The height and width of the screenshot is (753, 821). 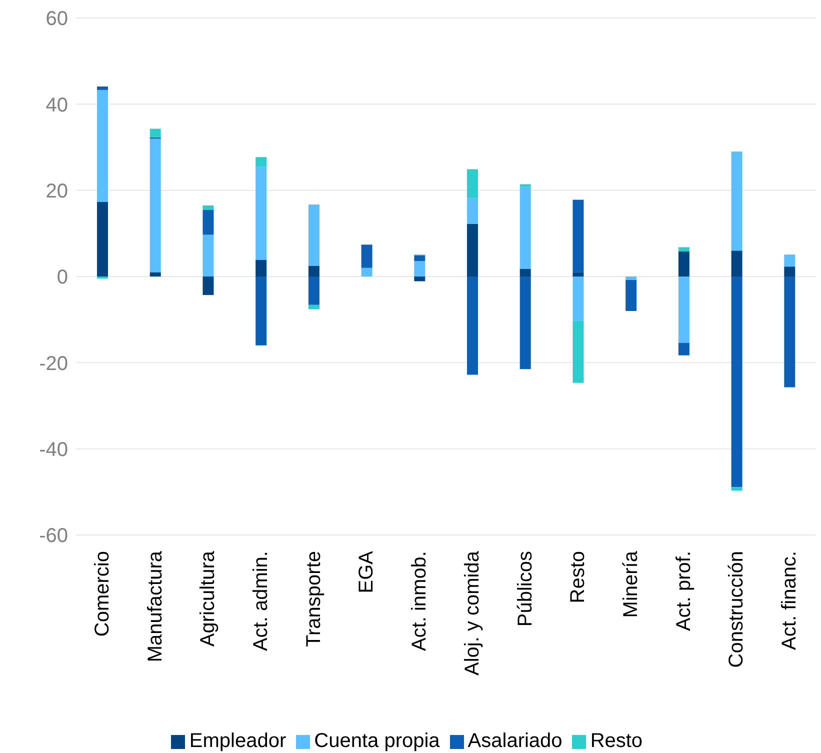 I want to click on x-tick-label: Act. financ., so click(x=789, y=600).